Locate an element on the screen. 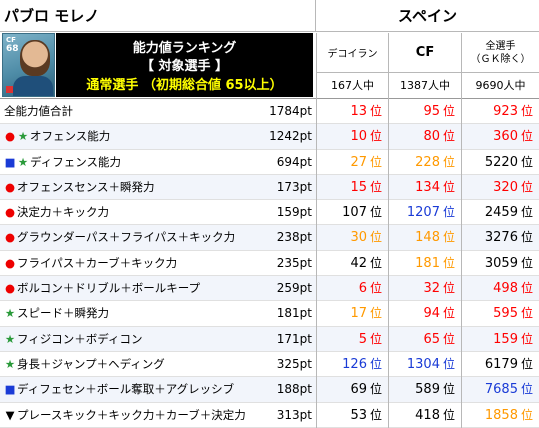  row-label: ▼ プレースキック＋キック力＋カーブ＋決定力 is located at coordinates (125, 415).